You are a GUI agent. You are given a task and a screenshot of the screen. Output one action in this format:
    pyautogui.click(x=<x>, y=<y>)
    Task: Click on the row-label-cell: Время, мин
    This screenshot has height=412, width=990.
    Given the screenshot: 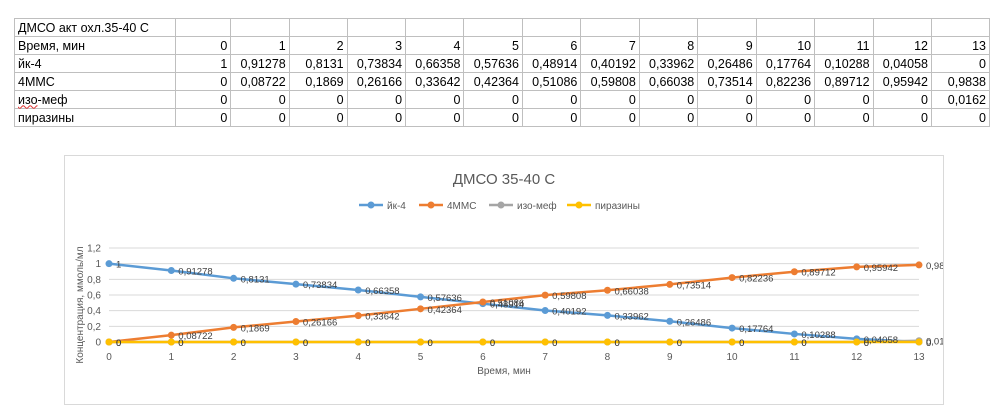 What is the action you would take?
    pyautogui.click(x=95, y=45)
    